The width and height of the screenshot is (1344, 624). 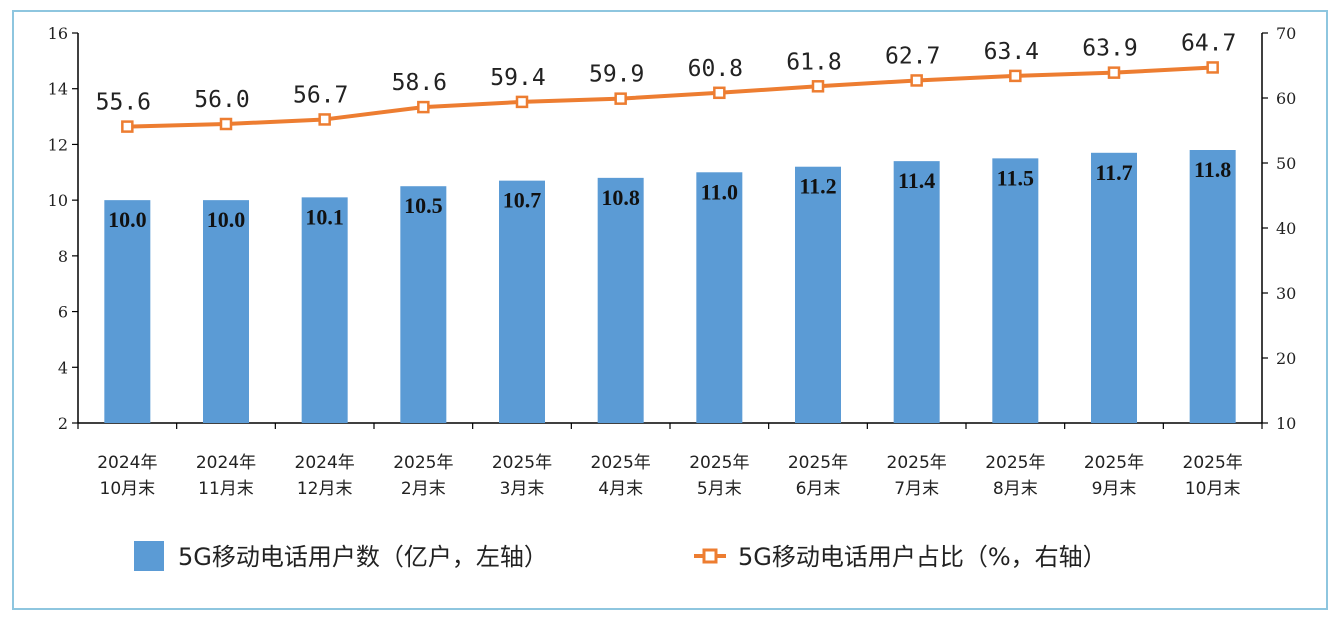 I want to click on category-label-month: 2月末, so click(x=423, y=489).